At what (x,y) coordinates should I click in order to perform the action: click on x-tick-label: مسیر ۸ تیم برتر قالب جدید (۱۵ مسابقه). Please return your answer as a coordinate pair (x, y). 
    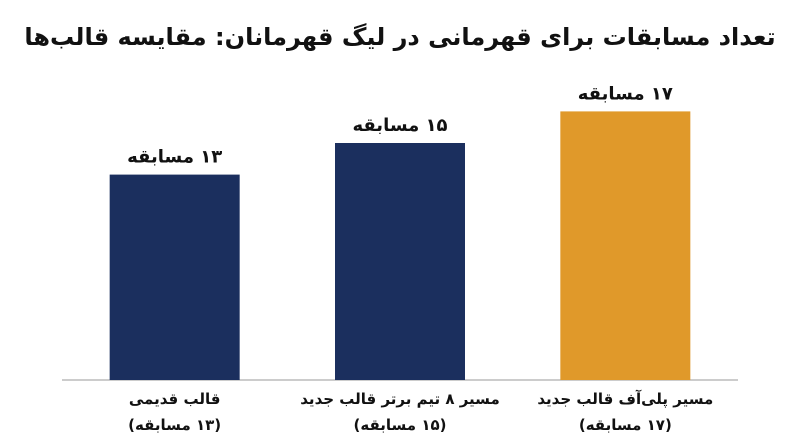
    Looking at the image, I should click on (400, 412).